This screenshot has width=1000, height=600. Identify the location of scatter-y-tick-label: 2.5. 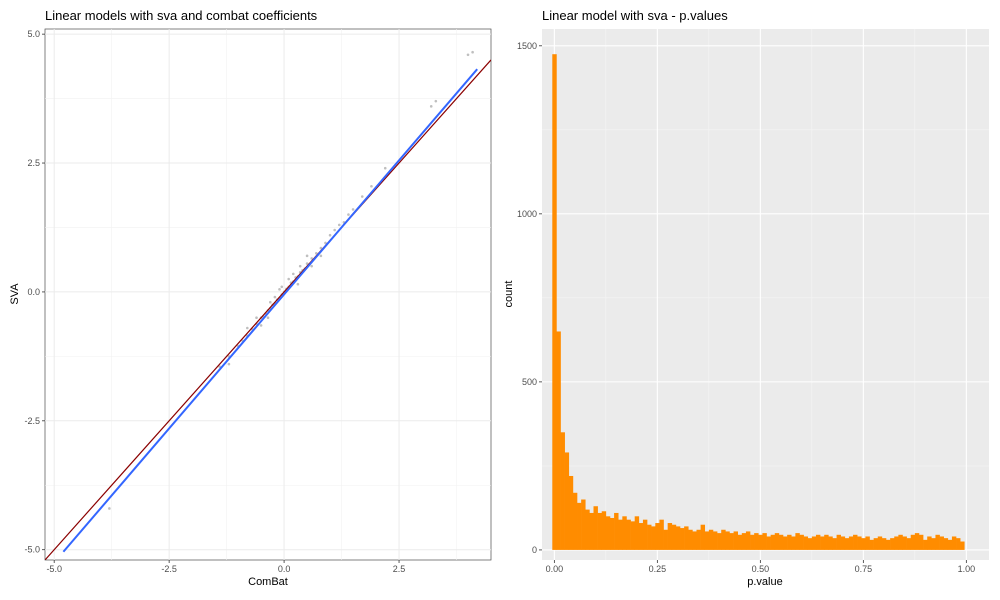
(33, 163).